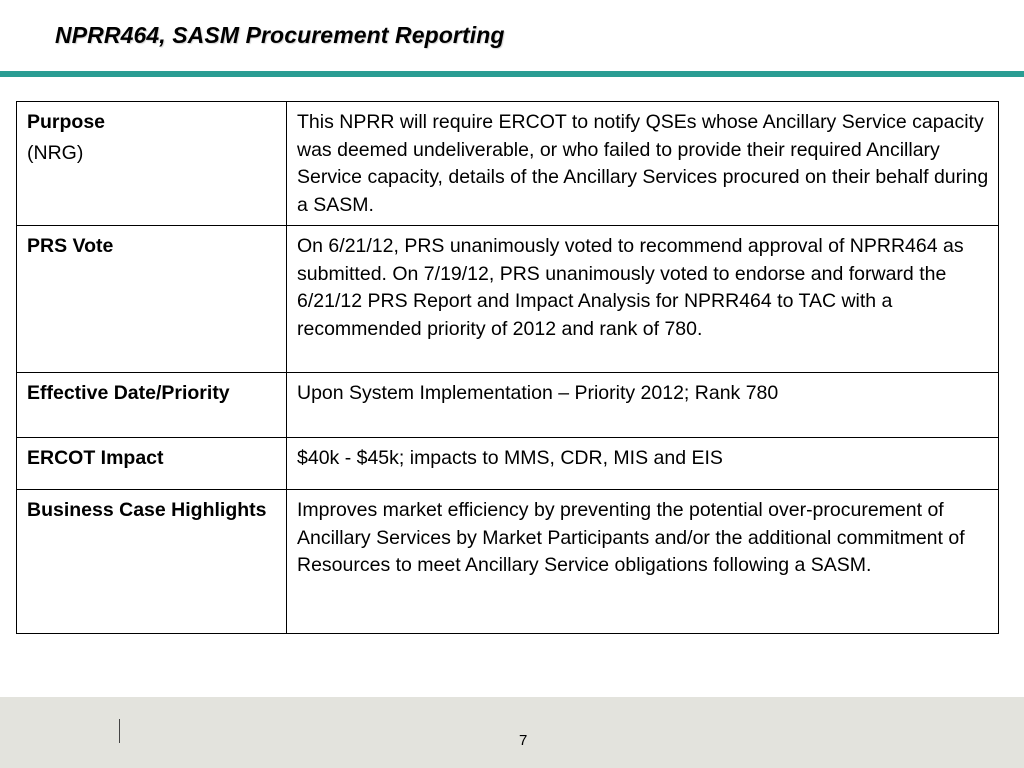 The image size is (1024, 768). I want to click on title-divider-bar, so click(512, 74).